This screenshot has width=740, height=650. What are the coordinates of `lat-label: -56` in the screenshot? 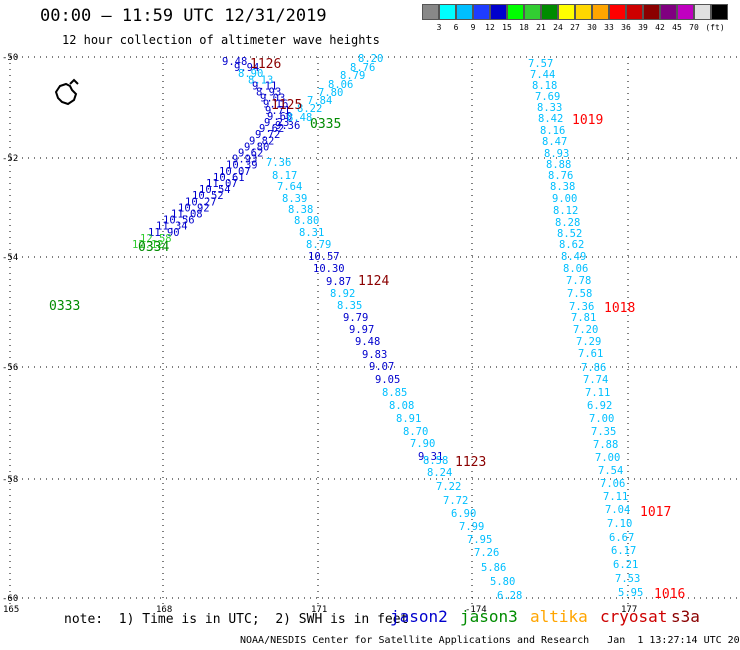 It's located at (10, 368).